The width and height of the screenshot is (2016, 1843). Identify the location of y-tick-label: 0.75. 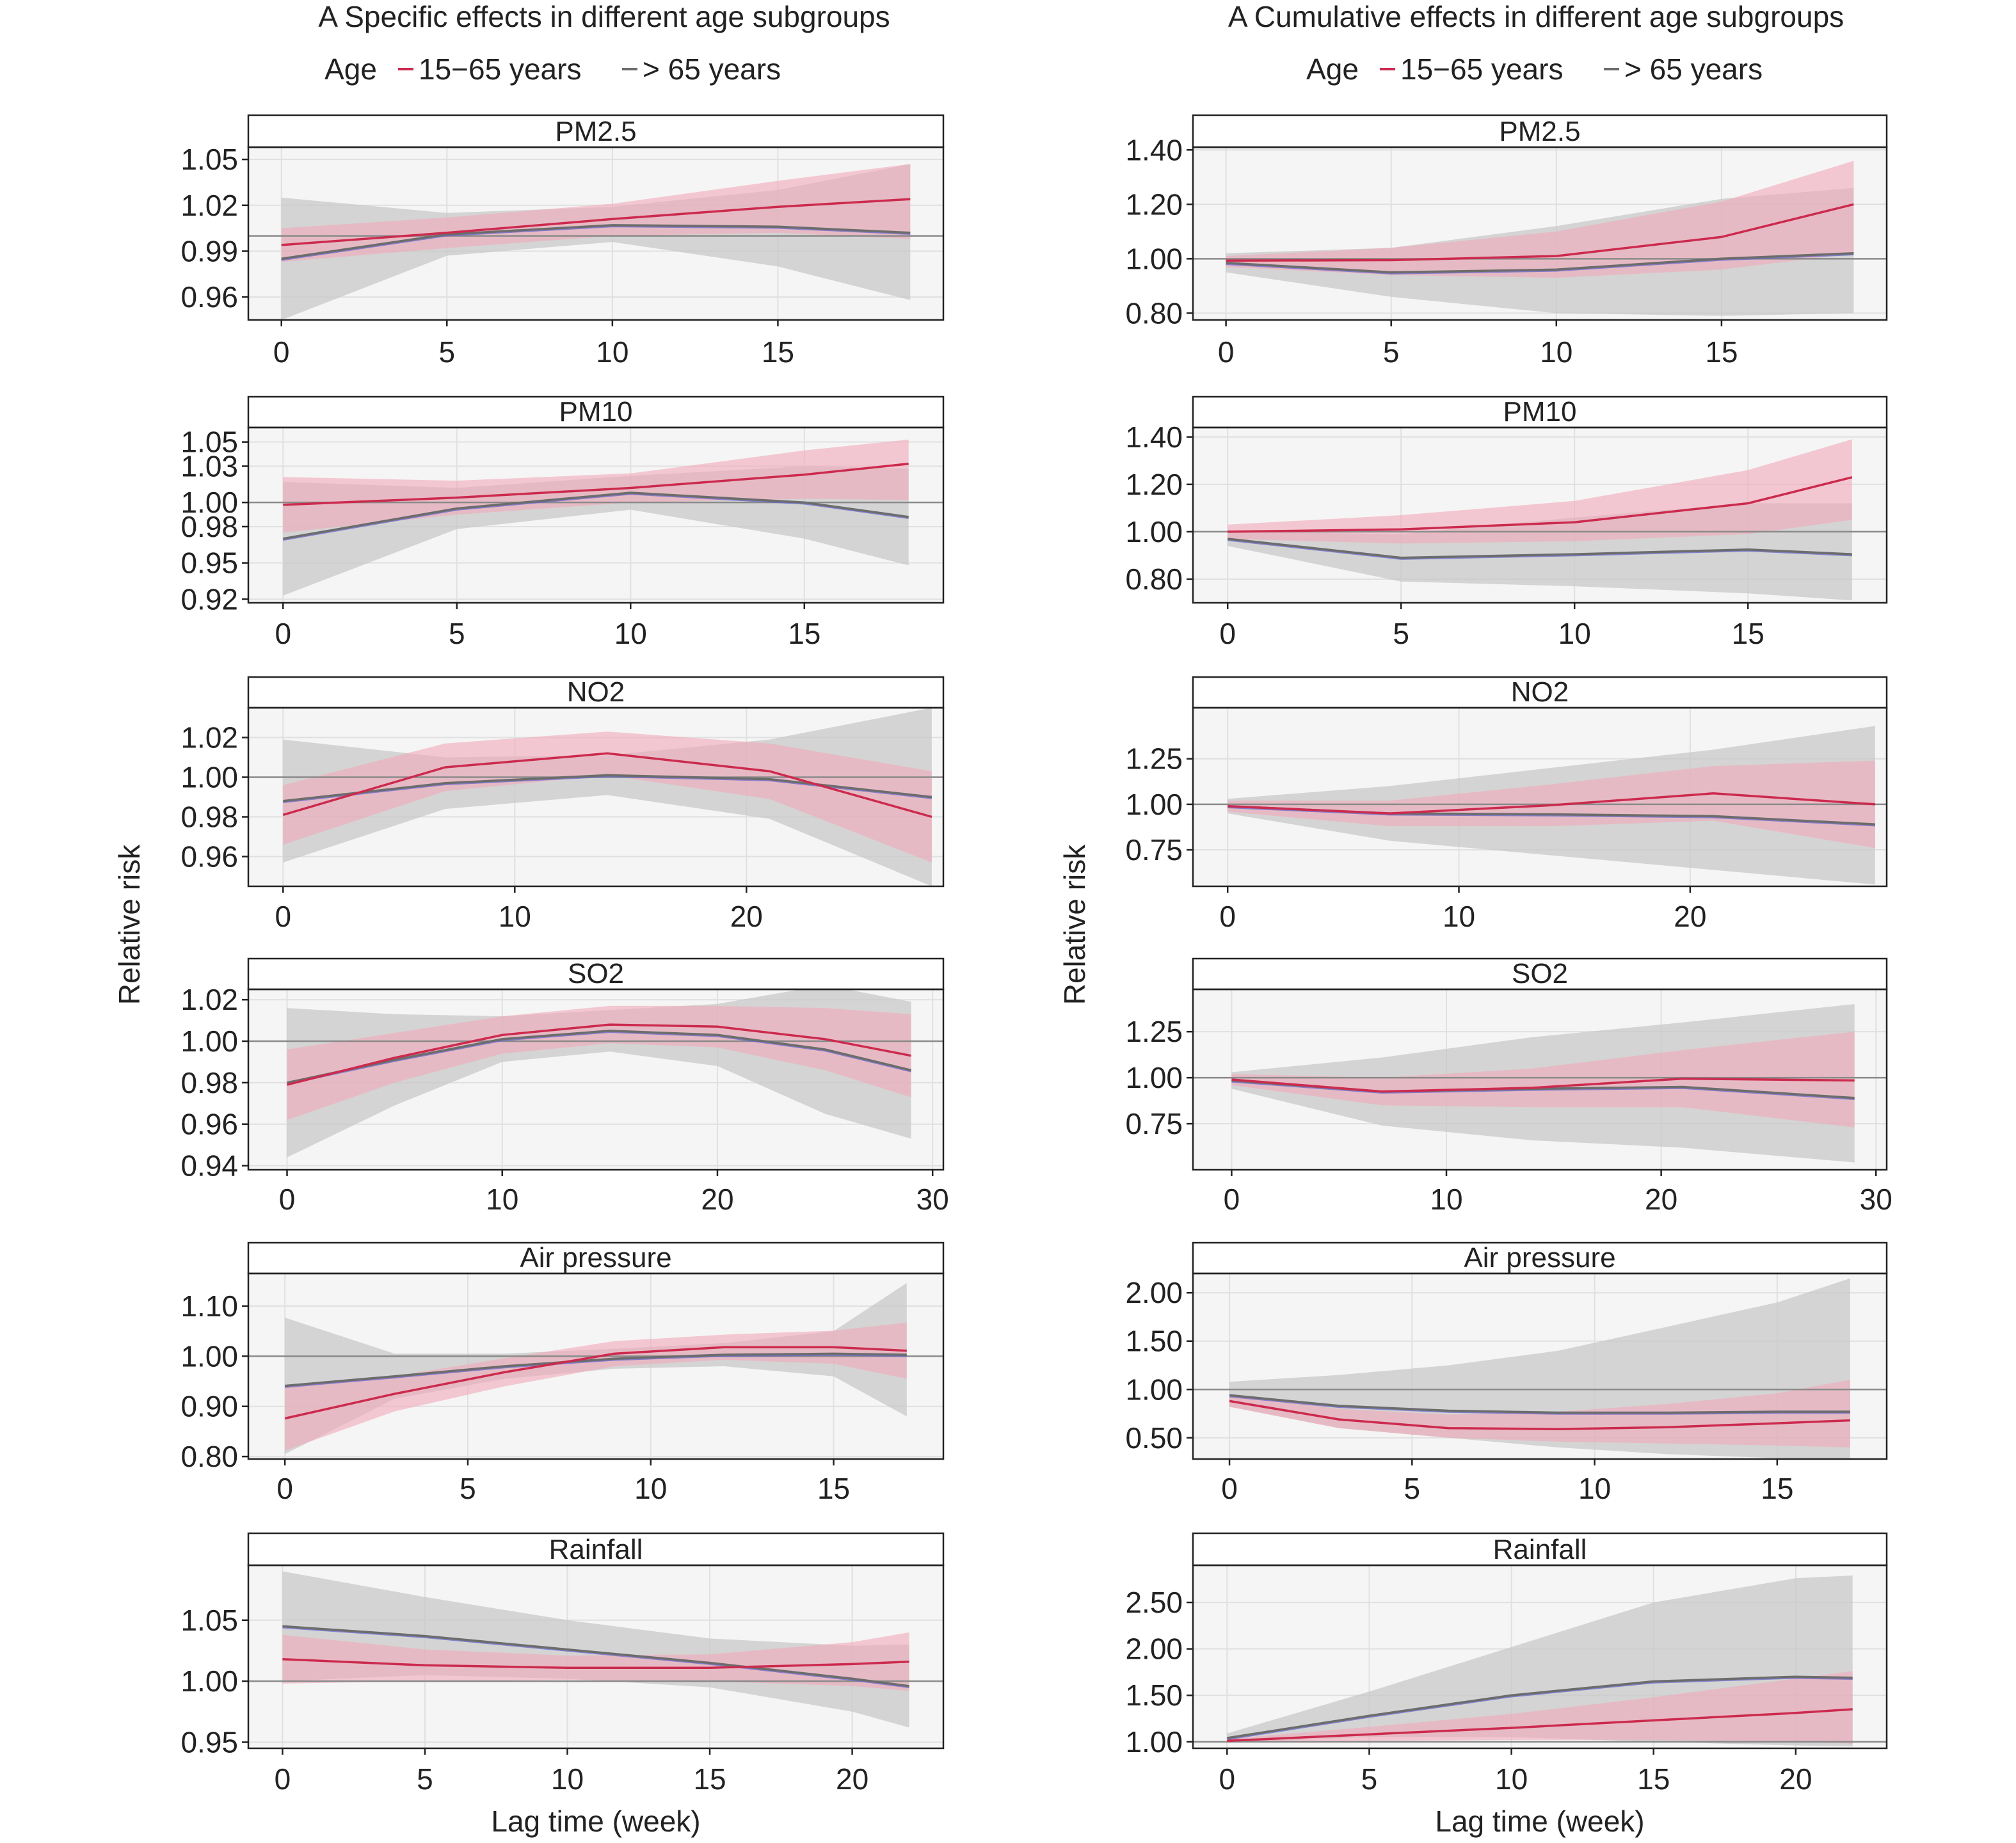
(1154, 1123).